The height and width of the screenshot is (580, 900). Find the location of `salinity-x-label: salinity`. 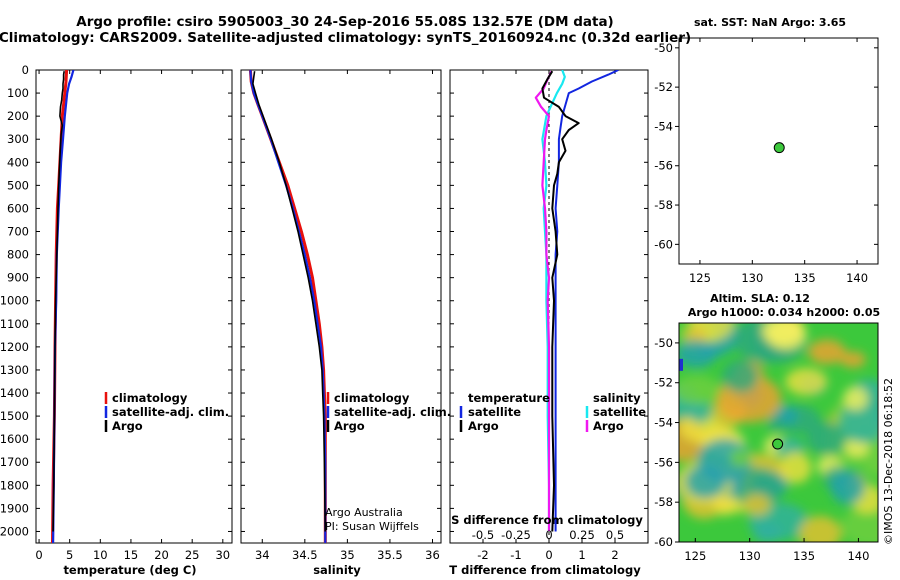

salinity-x-label: salinity is located at coordinates (337, 570).